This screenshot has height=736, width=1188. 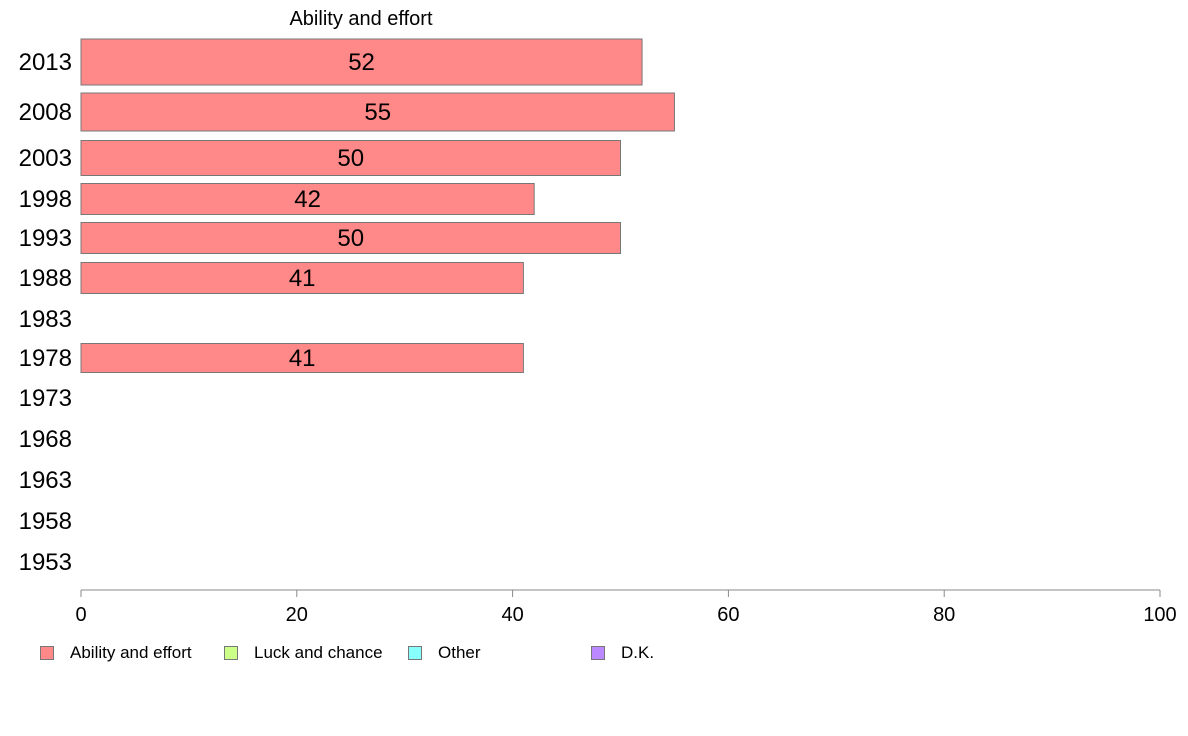 I want to click on bar-1978, so click(x=302, y=358).